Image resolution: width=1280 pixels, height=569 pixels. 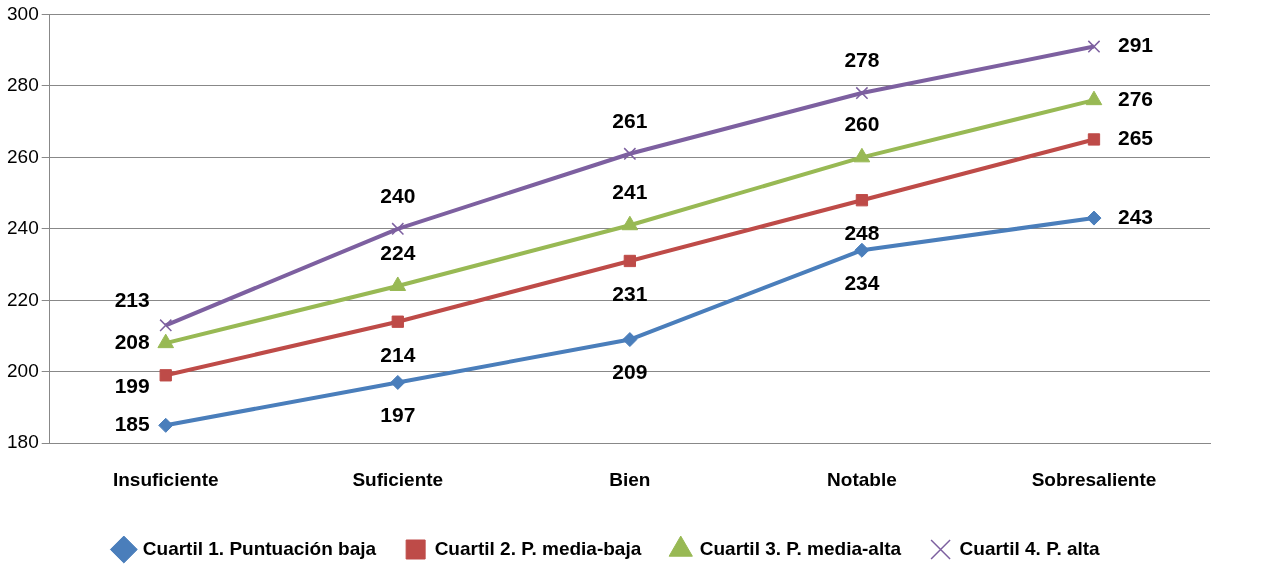 I want to click on legend-label: Cuartil 3. P. media-alta, so click(x=800, y=548).